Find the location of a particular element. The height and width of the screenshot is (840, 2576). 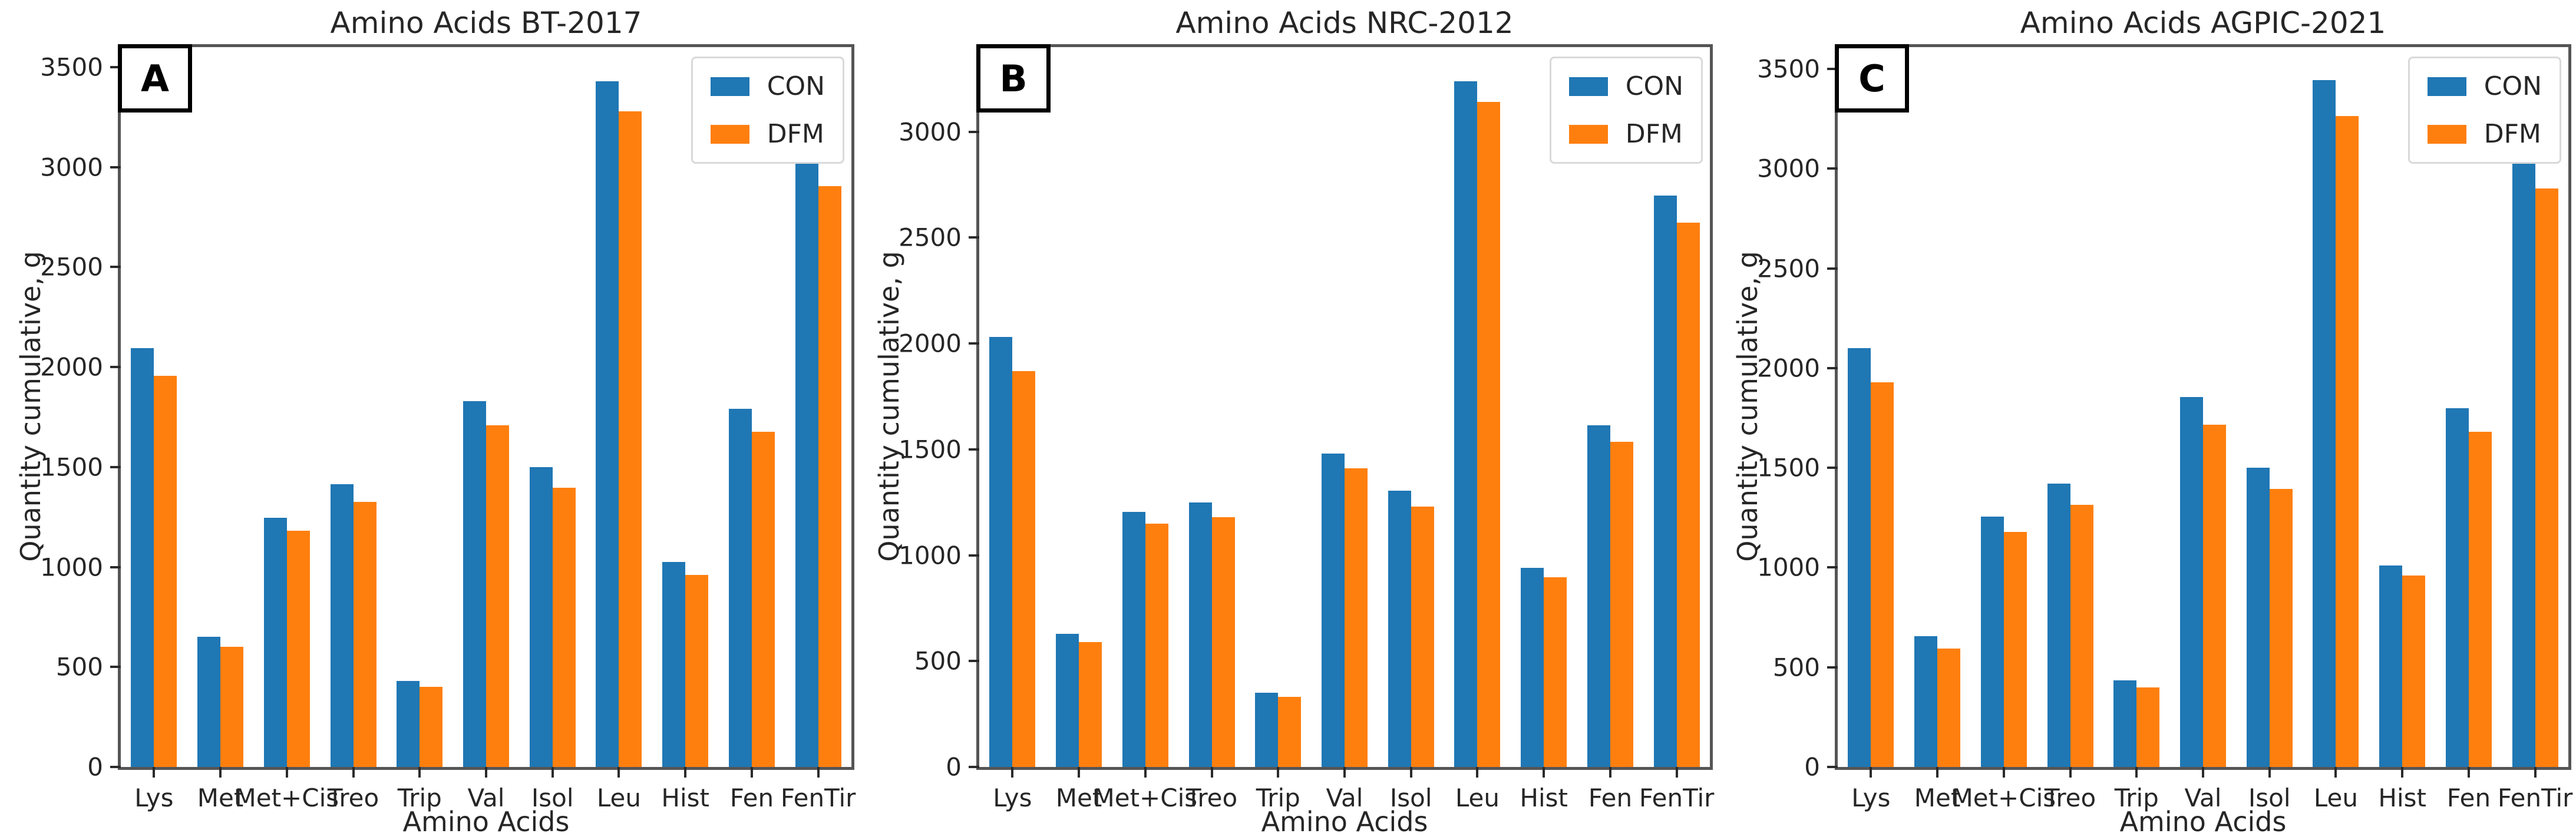

legend-label-con: CON is located at coordinates (796, 86).